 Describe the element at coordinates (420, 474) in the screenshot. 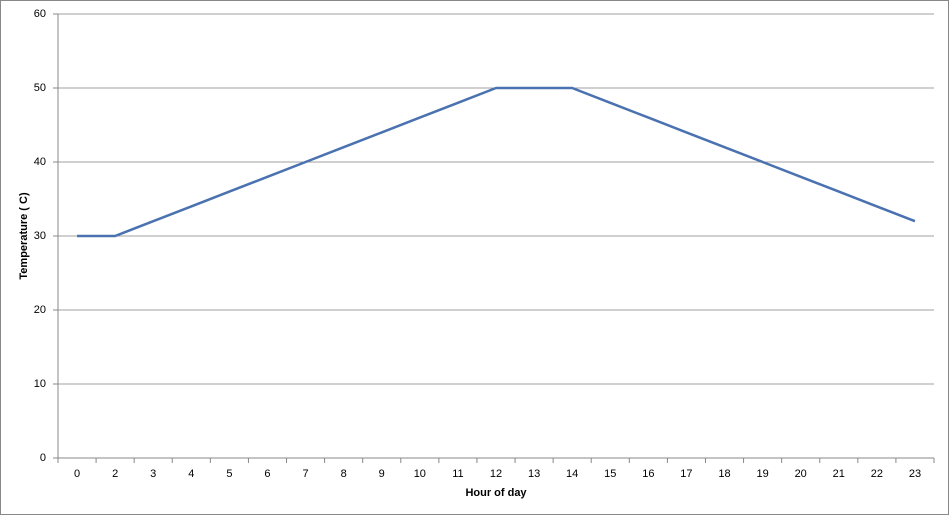

I see `x-tick-label: 10` at that location.